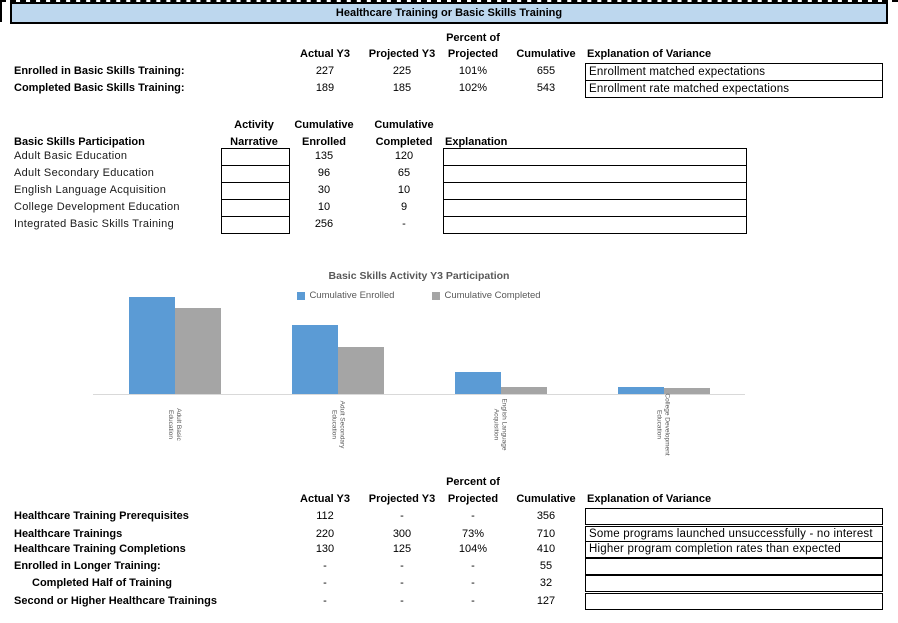 The width and height of the screenshot is (898, 623). What do you see at coordinates (99, 71) in the screenshot?
I see `top-row-label: Enrolled in Basic Skills Training:` at bounding box center [99, 71].